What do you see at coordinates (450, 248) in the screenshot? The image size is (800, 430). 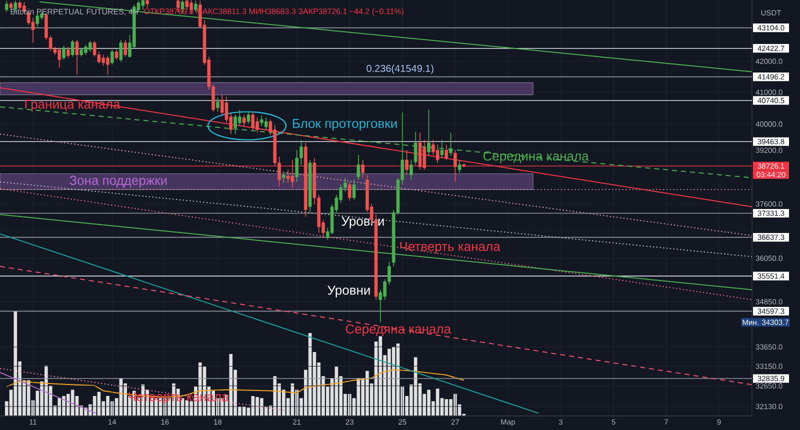 I see `annotation: Четверть канала` at bounding box center [450, 248].